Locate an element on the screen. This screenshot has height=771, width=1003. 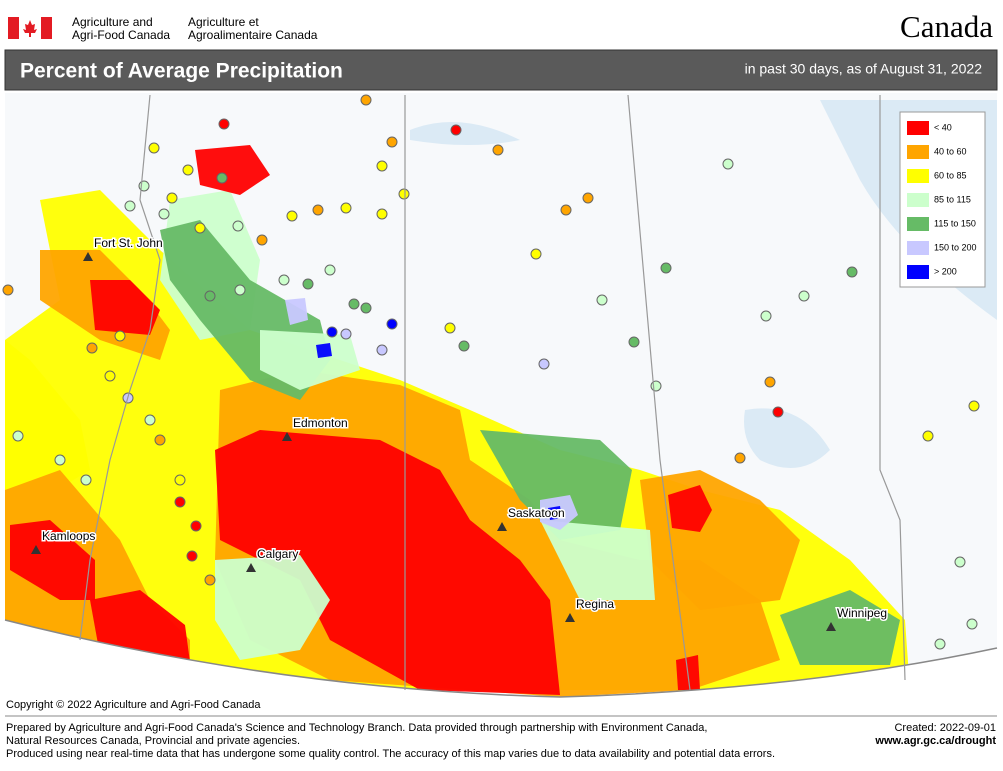
border is located at coordinates (501, 658).